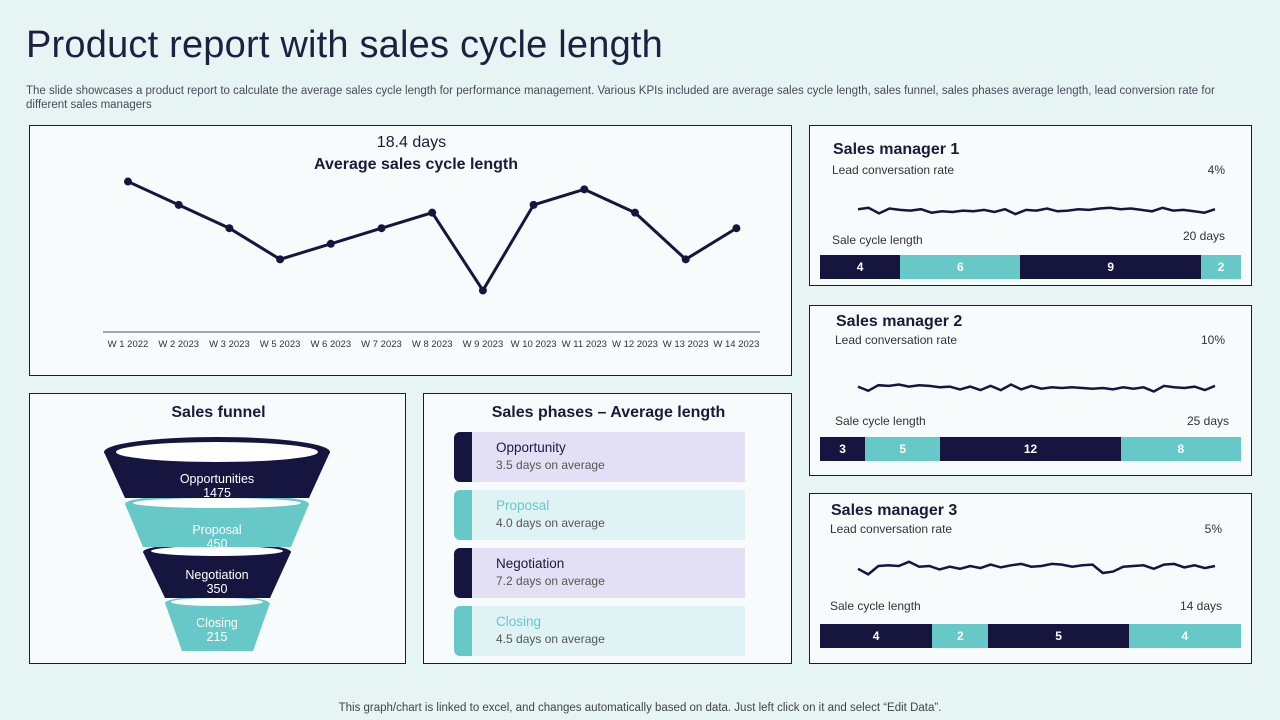 The width and height of the screenshot is (1280, 720). Describe the element at coordinates (217, 479) in the screenshot. I see `funnel-stage-name: Opportunities` at that location.